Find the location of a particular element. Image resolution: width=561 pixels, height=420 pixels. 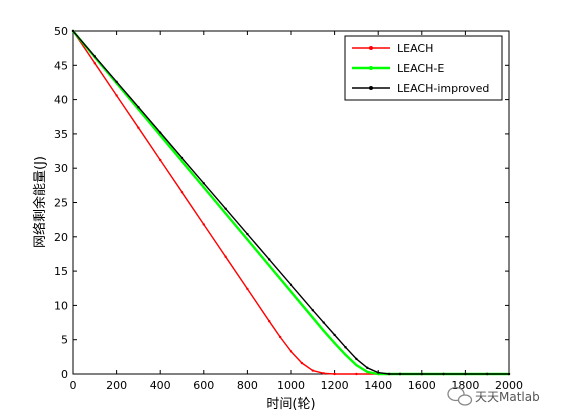

y-tick-label: 15 is located at coordinates (61, 271).